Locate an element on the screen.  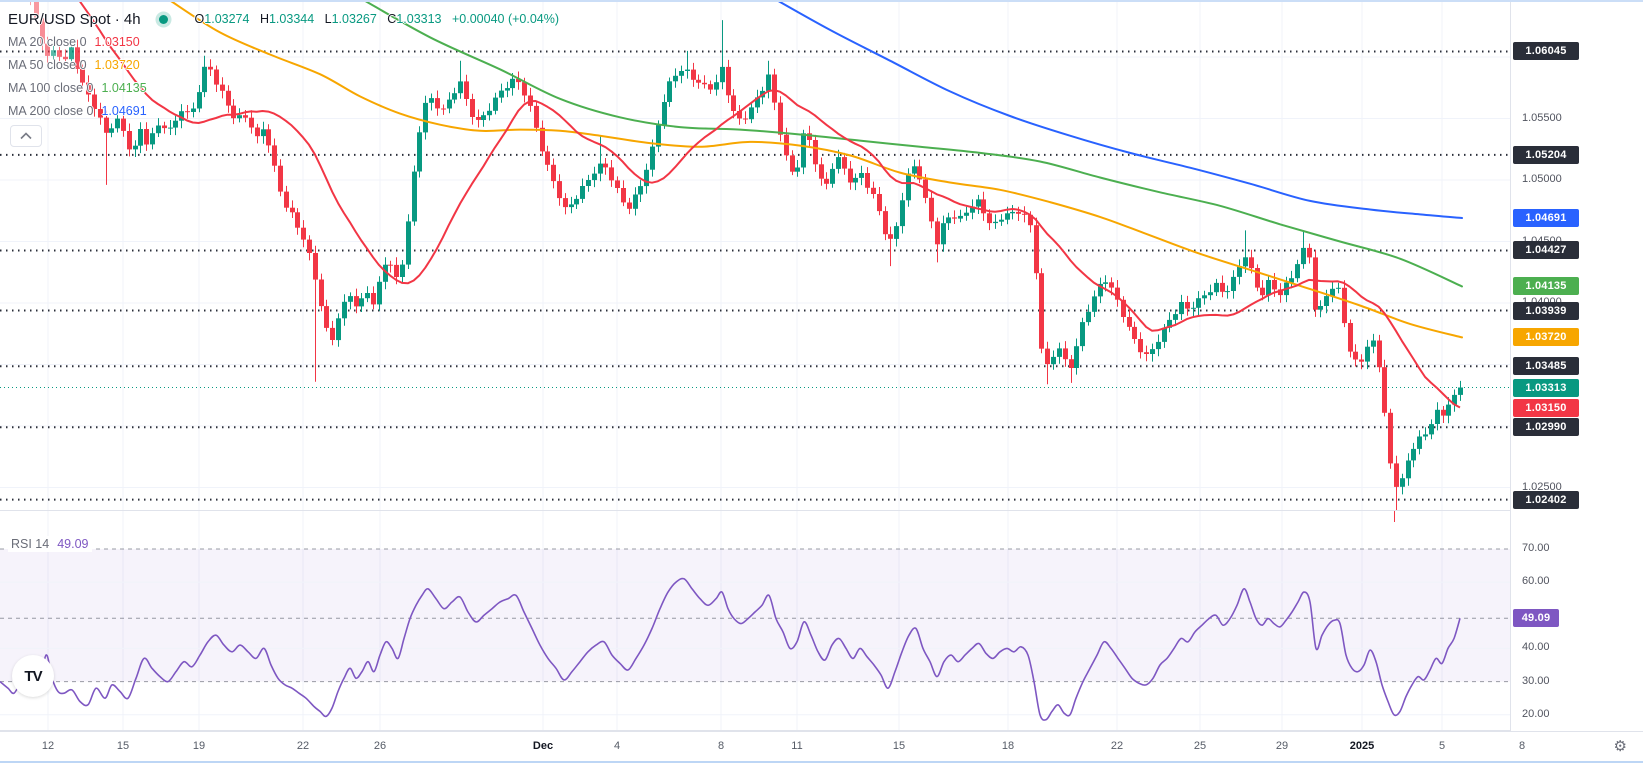
time-tick: 19 is located at coordinates (199, 746).